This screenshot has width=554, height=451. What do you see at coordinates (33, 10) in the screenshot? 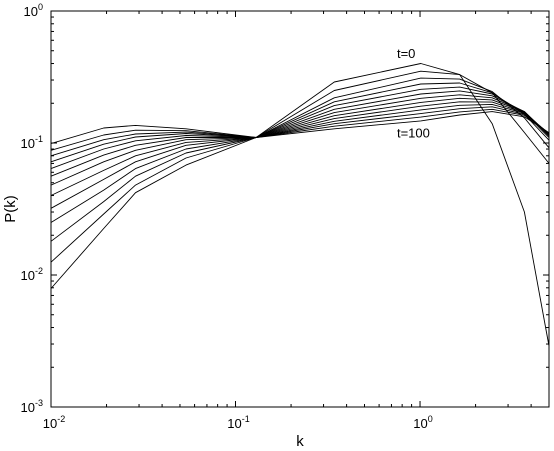
I see `y-tick-label: 10⁰` at bounding box center [33, 10].